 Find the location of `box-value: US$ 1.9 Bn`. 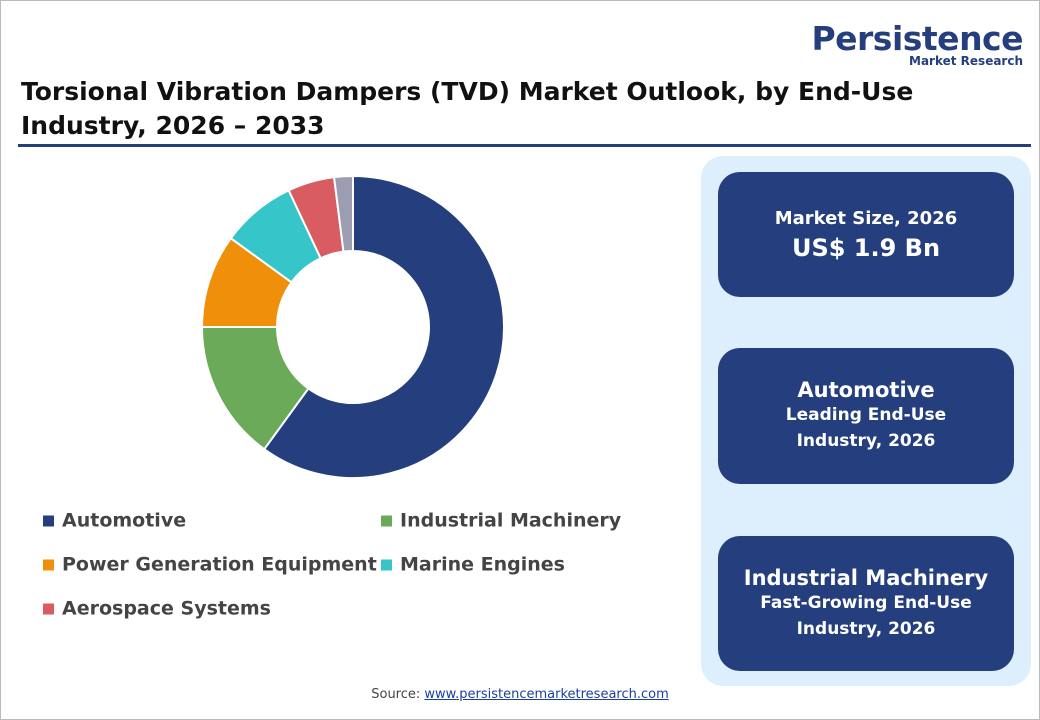

box-value: US$ 1.9 Bn is located at coordinates (866, 248).